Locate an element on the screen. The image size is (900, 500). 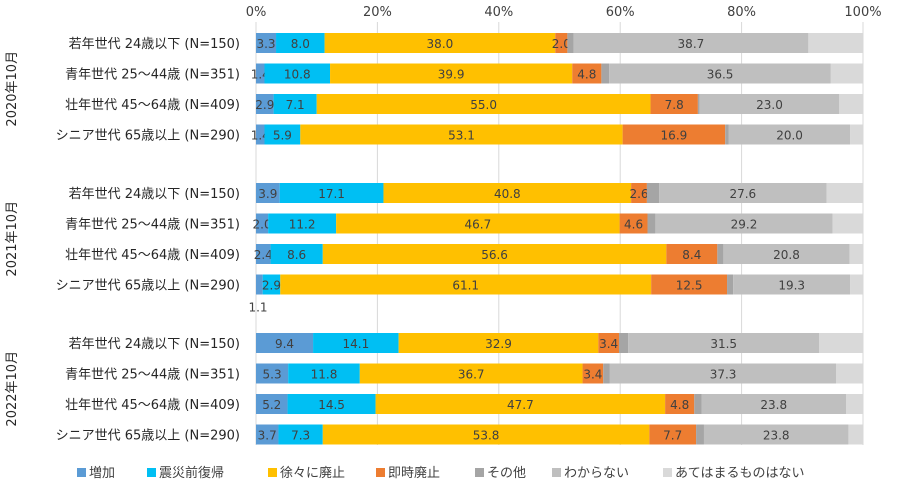
bar-row: 2.4 8.6 56.6 8.4 20.8 is located at coordinates (558, 254).